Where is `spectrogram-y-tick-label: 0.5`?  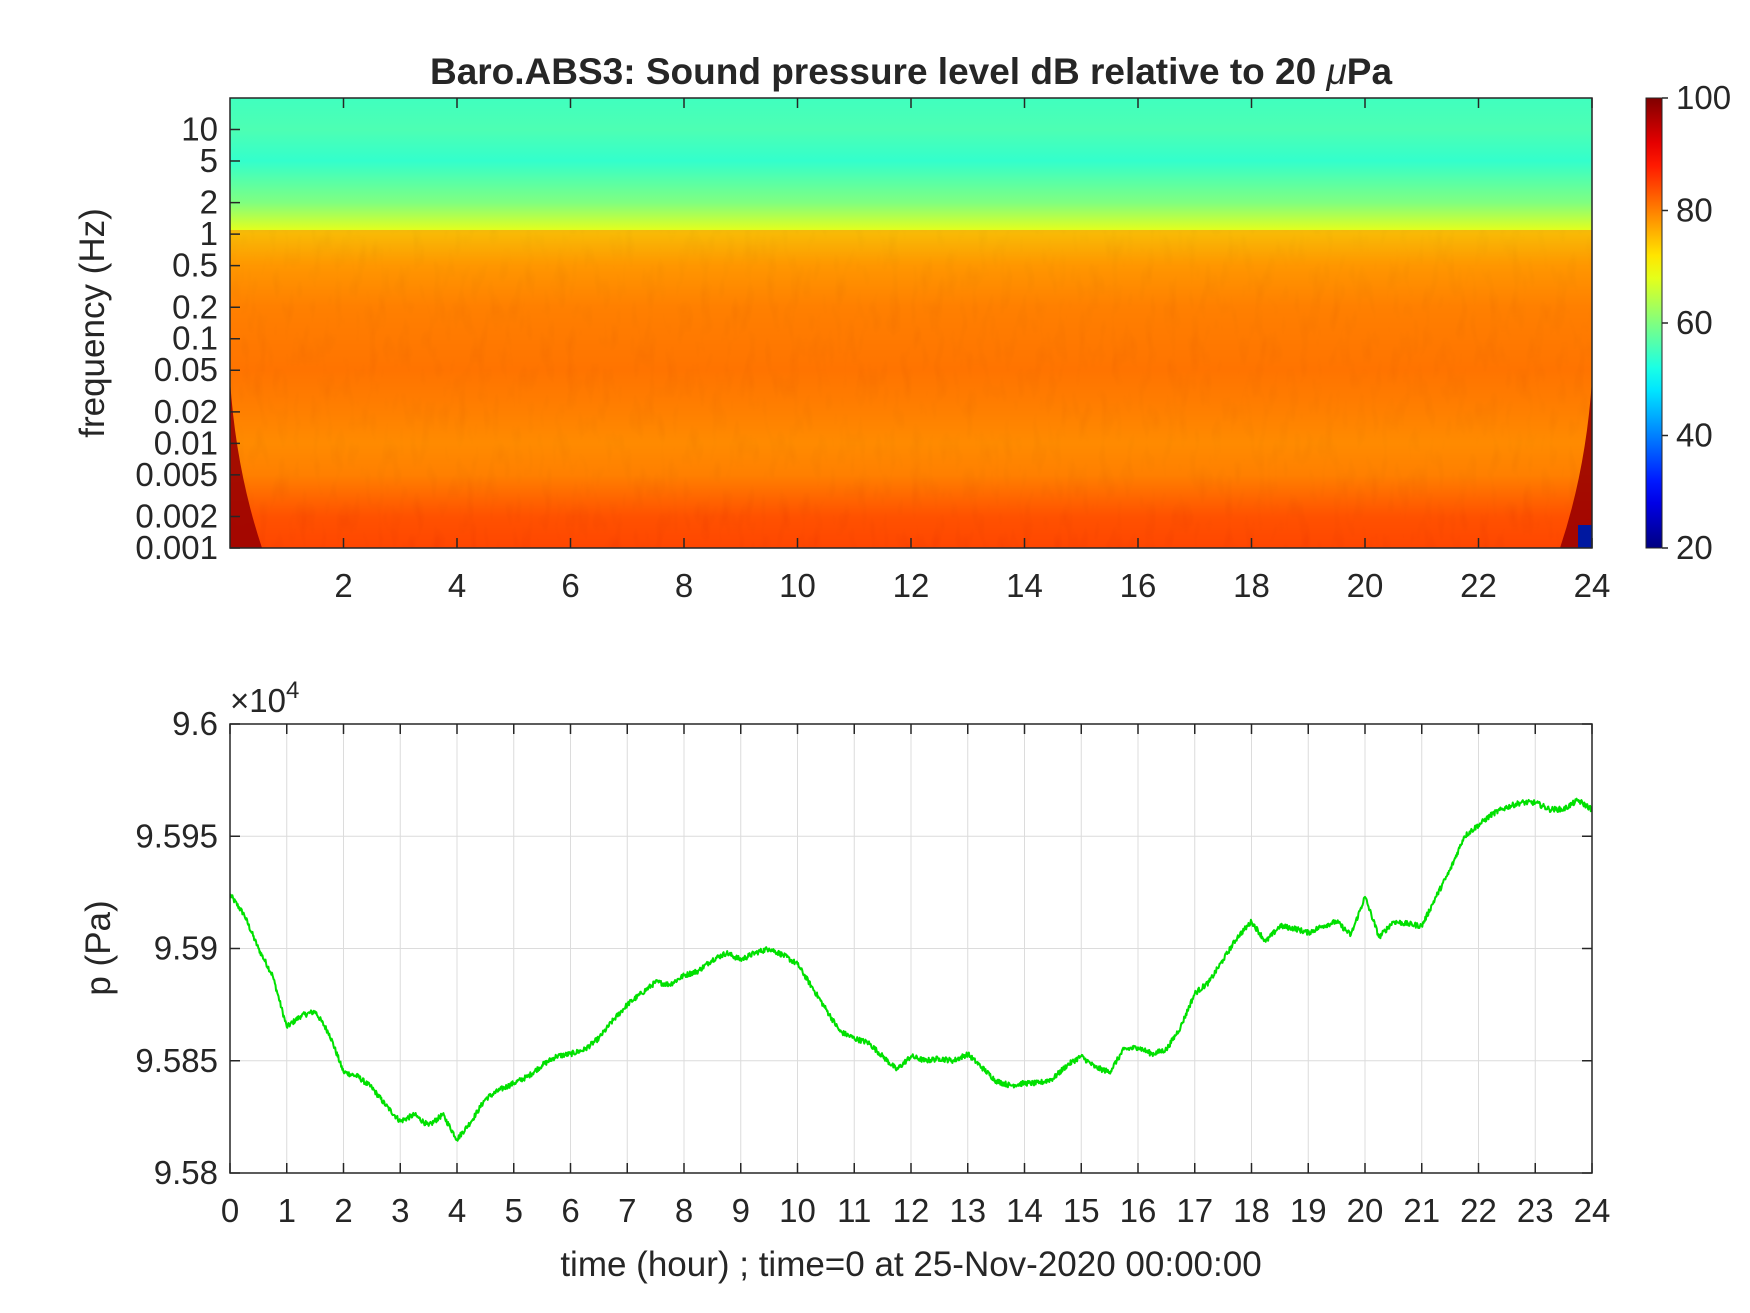 spectrogram-y-tick-label: 0.5 is located at coordinates (195, 265).